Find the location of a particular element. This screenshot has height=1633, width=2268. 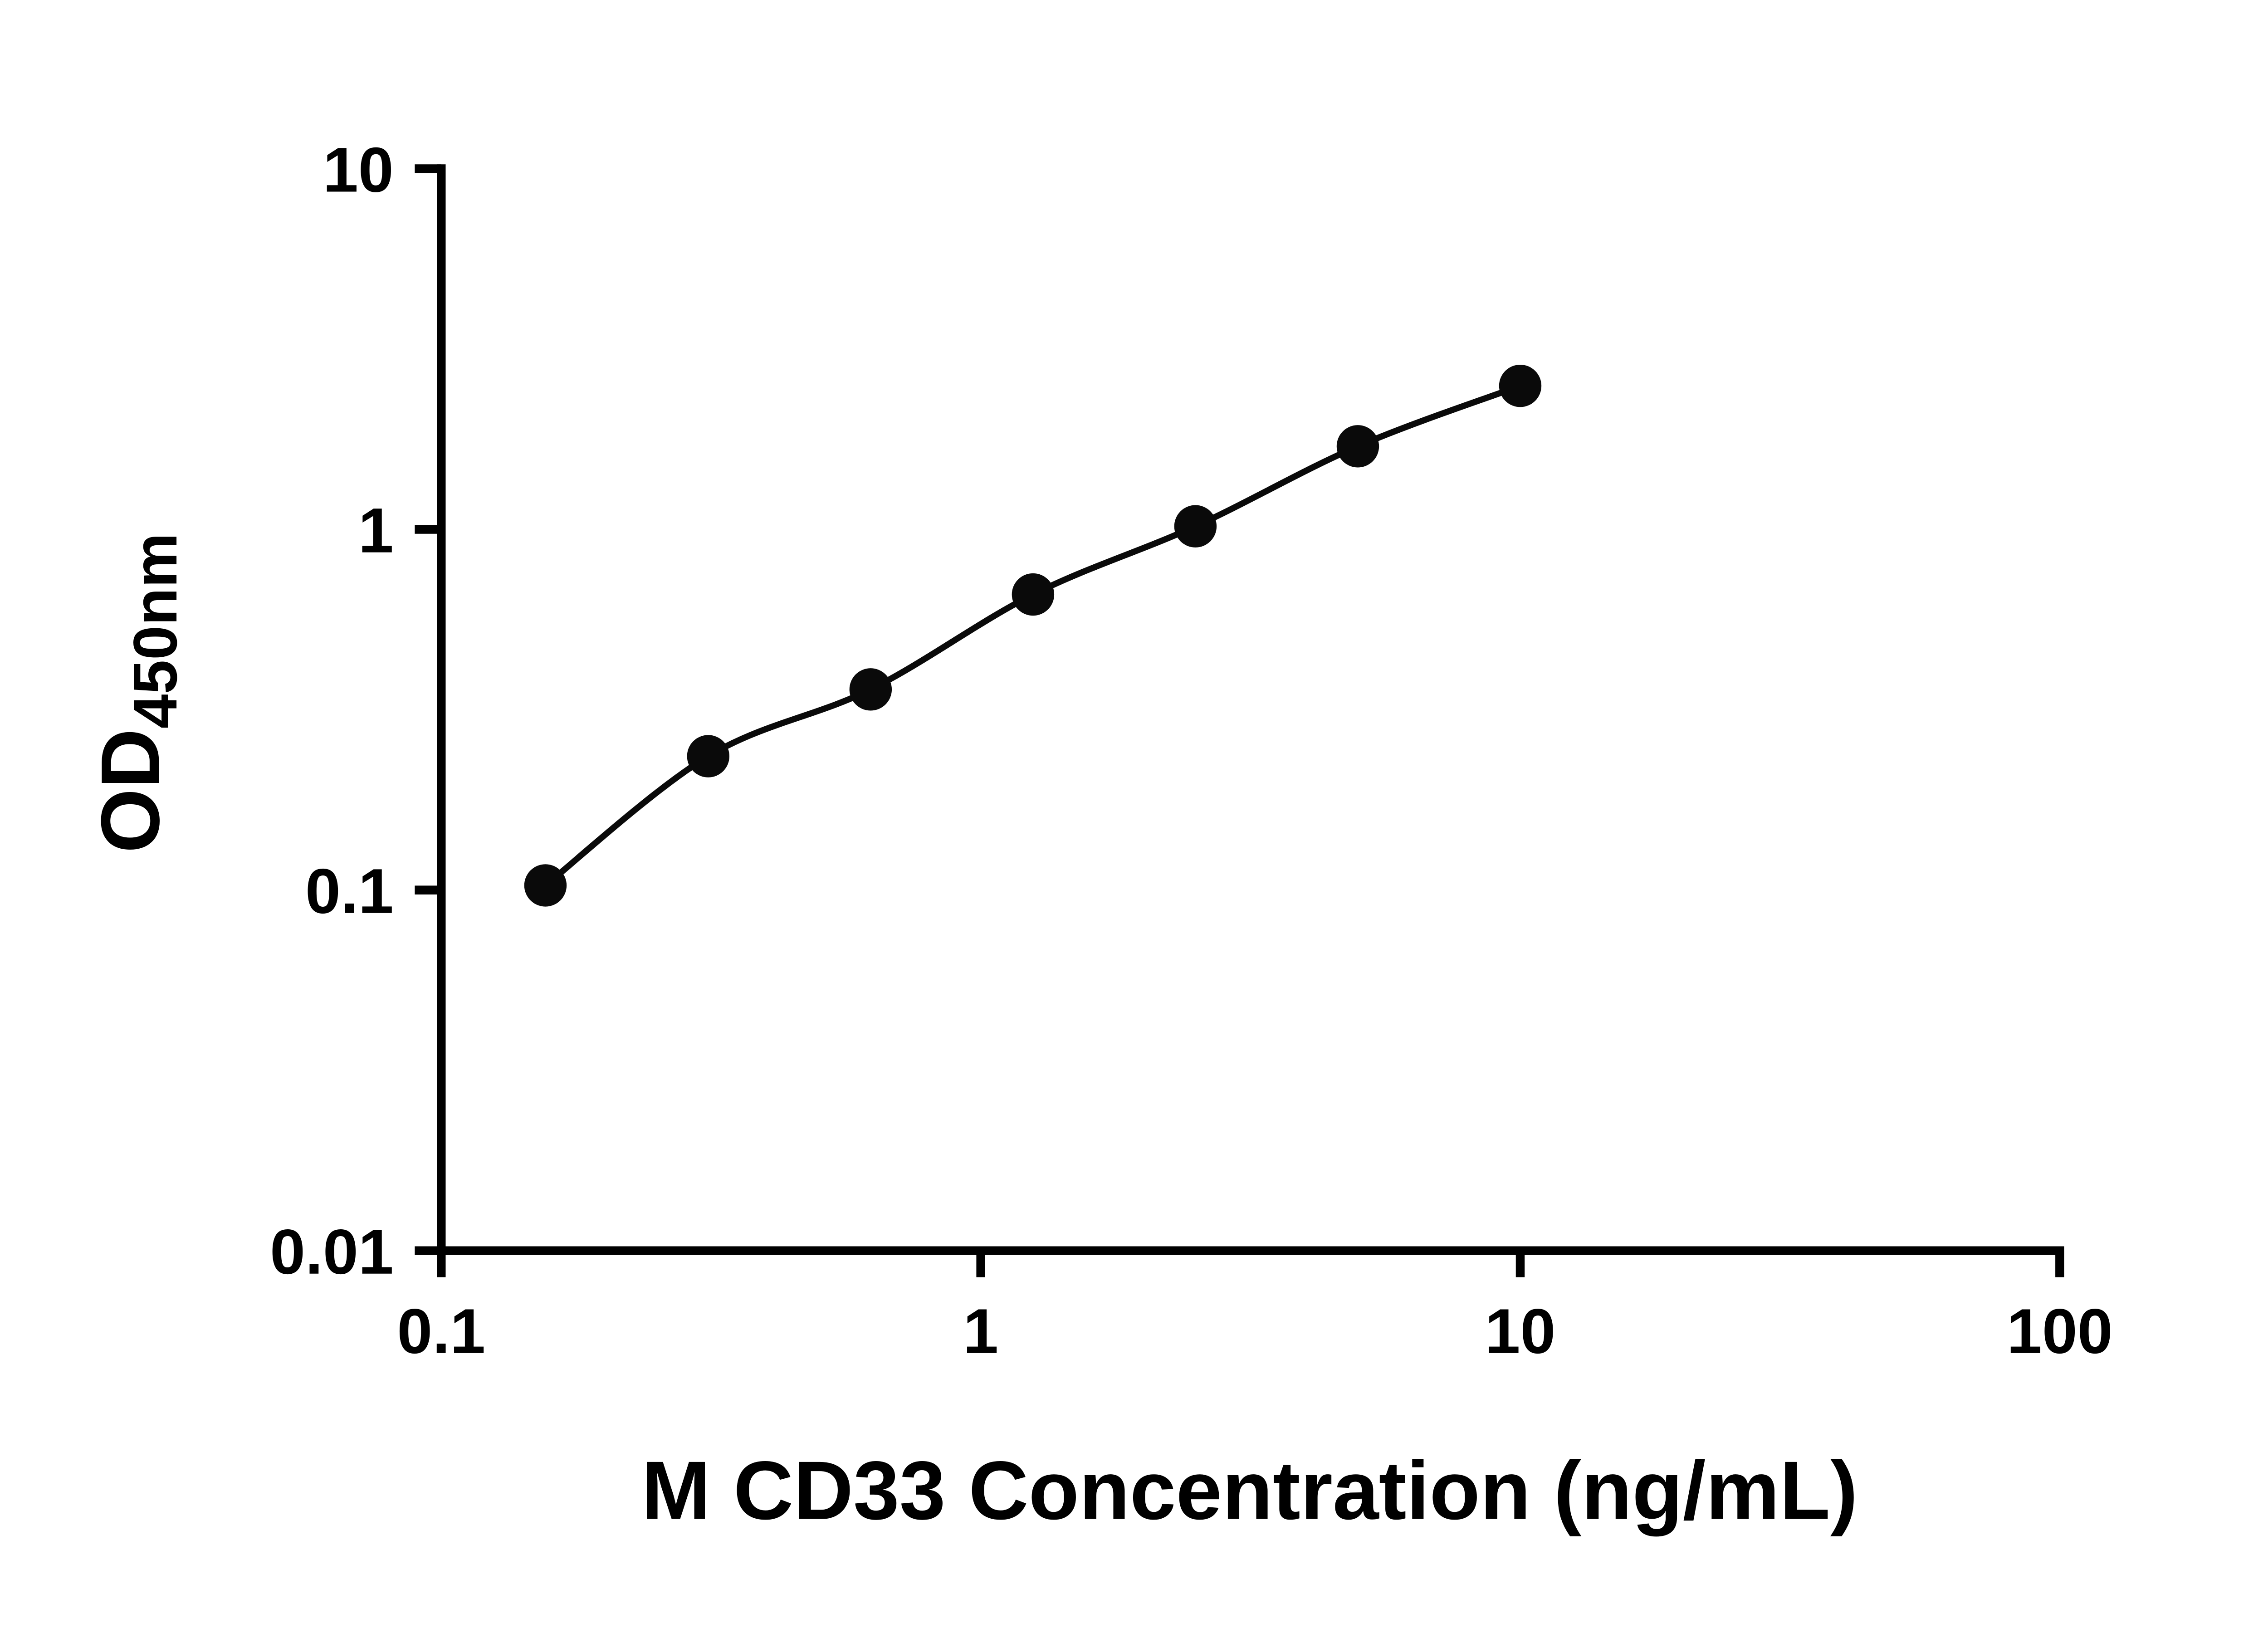

y-axis-title: OD450nm is located at coordinates (137, 693).